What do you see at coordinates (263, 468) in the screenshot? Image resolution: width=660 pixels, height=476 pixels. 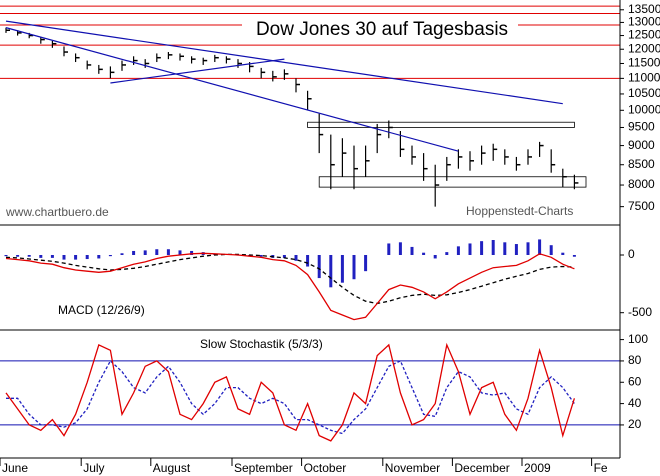 I see `x-tick-label: September` at bounding box center [263, 468].